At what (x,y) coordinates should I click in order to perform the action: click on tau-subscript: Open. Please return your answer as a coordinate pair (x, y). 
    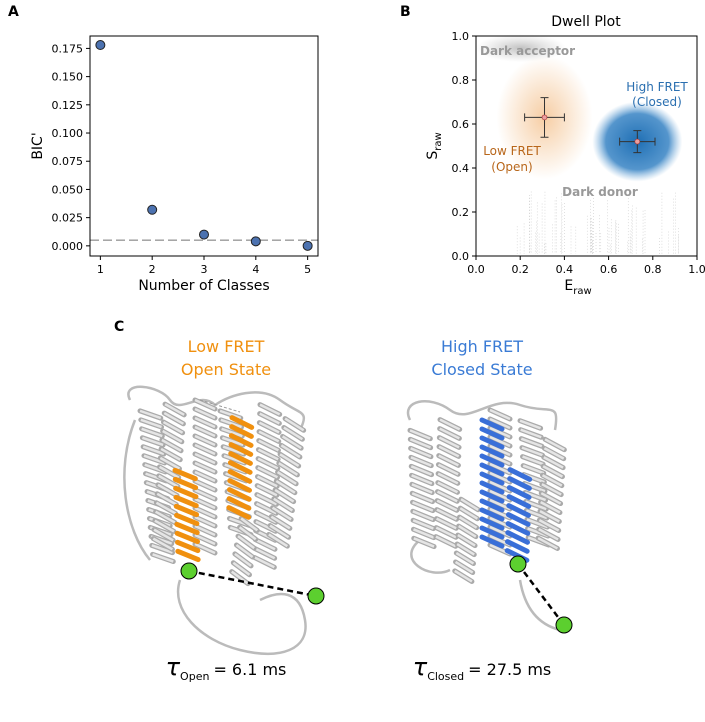
    Looking at the image, I should click on (194, 676).